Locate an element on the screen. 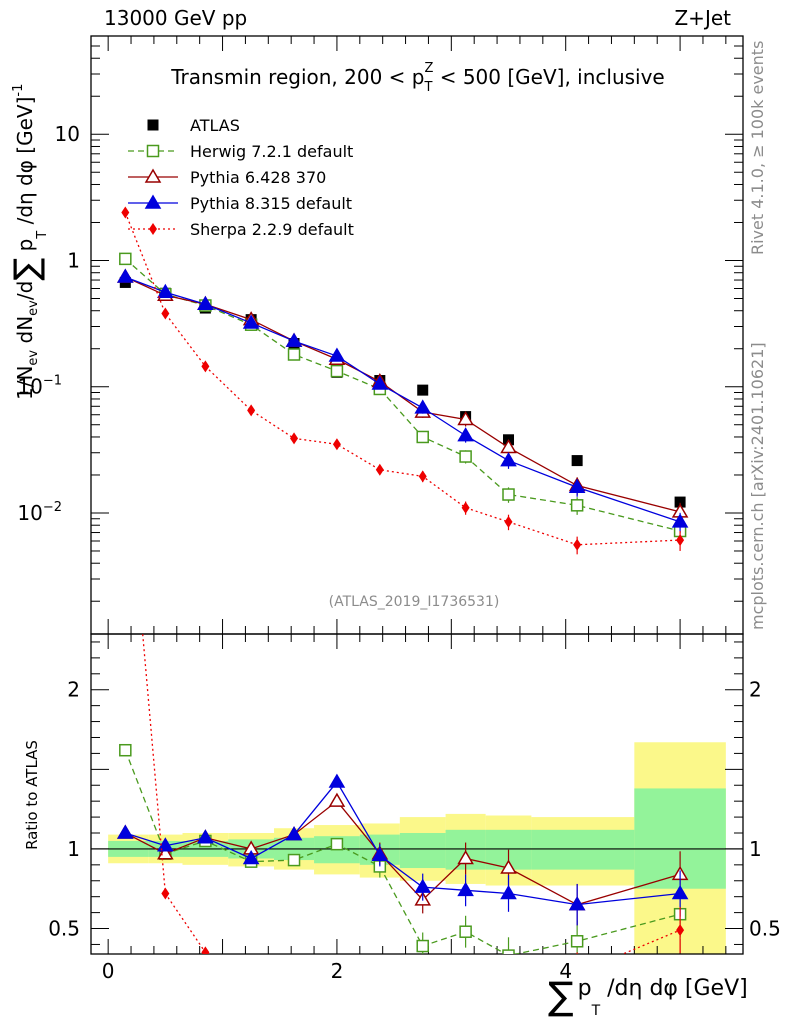  series-line-pythia-8-315-default is located at coordinates (403, 843).